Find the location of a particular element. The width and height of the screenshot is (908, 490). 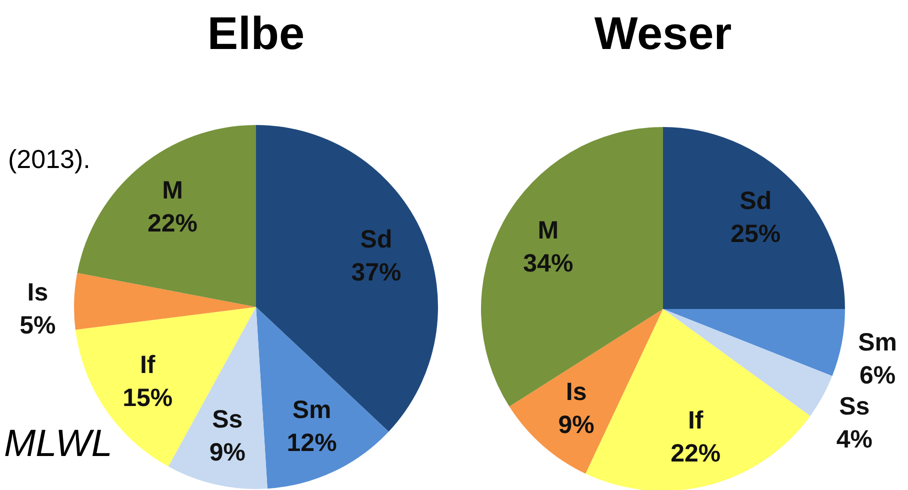

chart-title: Weser is located at coordinates (663, 33).